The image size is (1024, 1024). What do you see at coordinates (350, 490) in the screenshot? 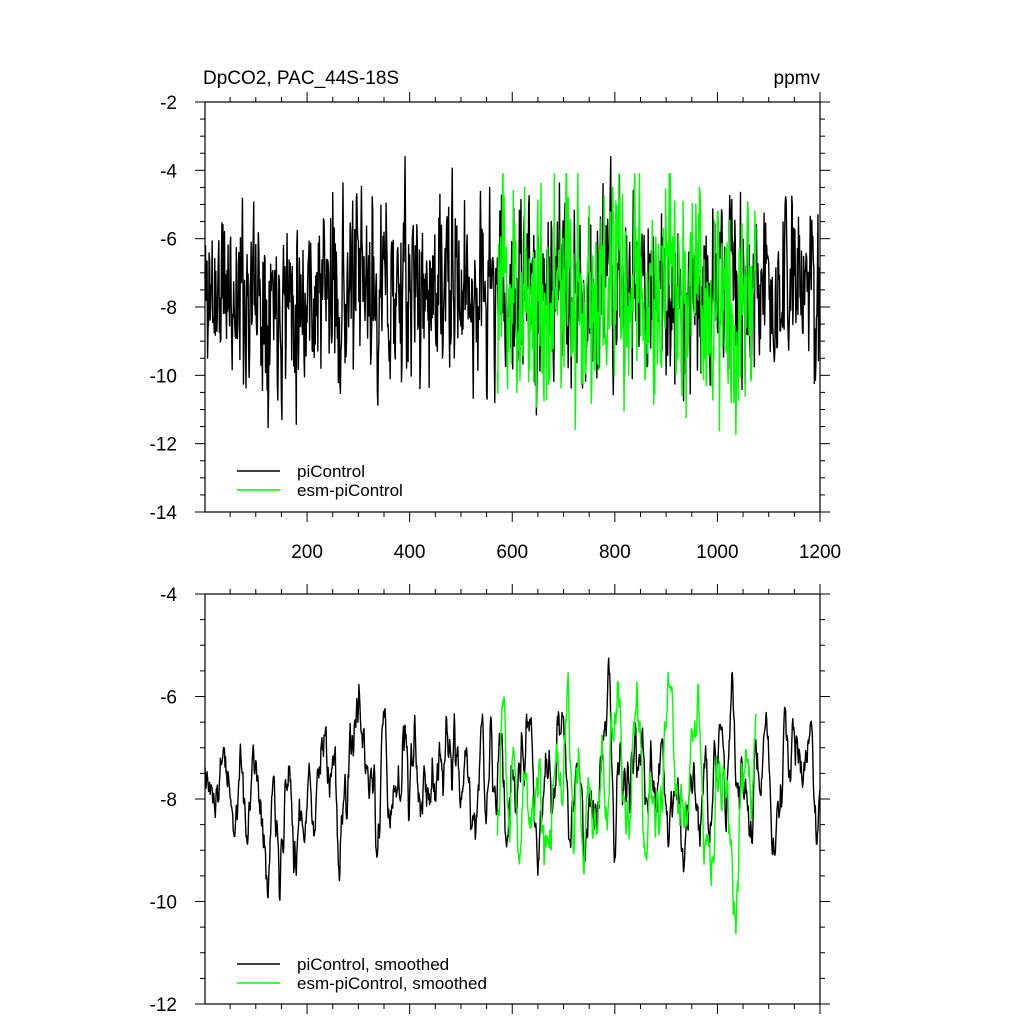
I see `legend-label-esm-picontrol: esm-piControl` at bounding box center [350, 490].